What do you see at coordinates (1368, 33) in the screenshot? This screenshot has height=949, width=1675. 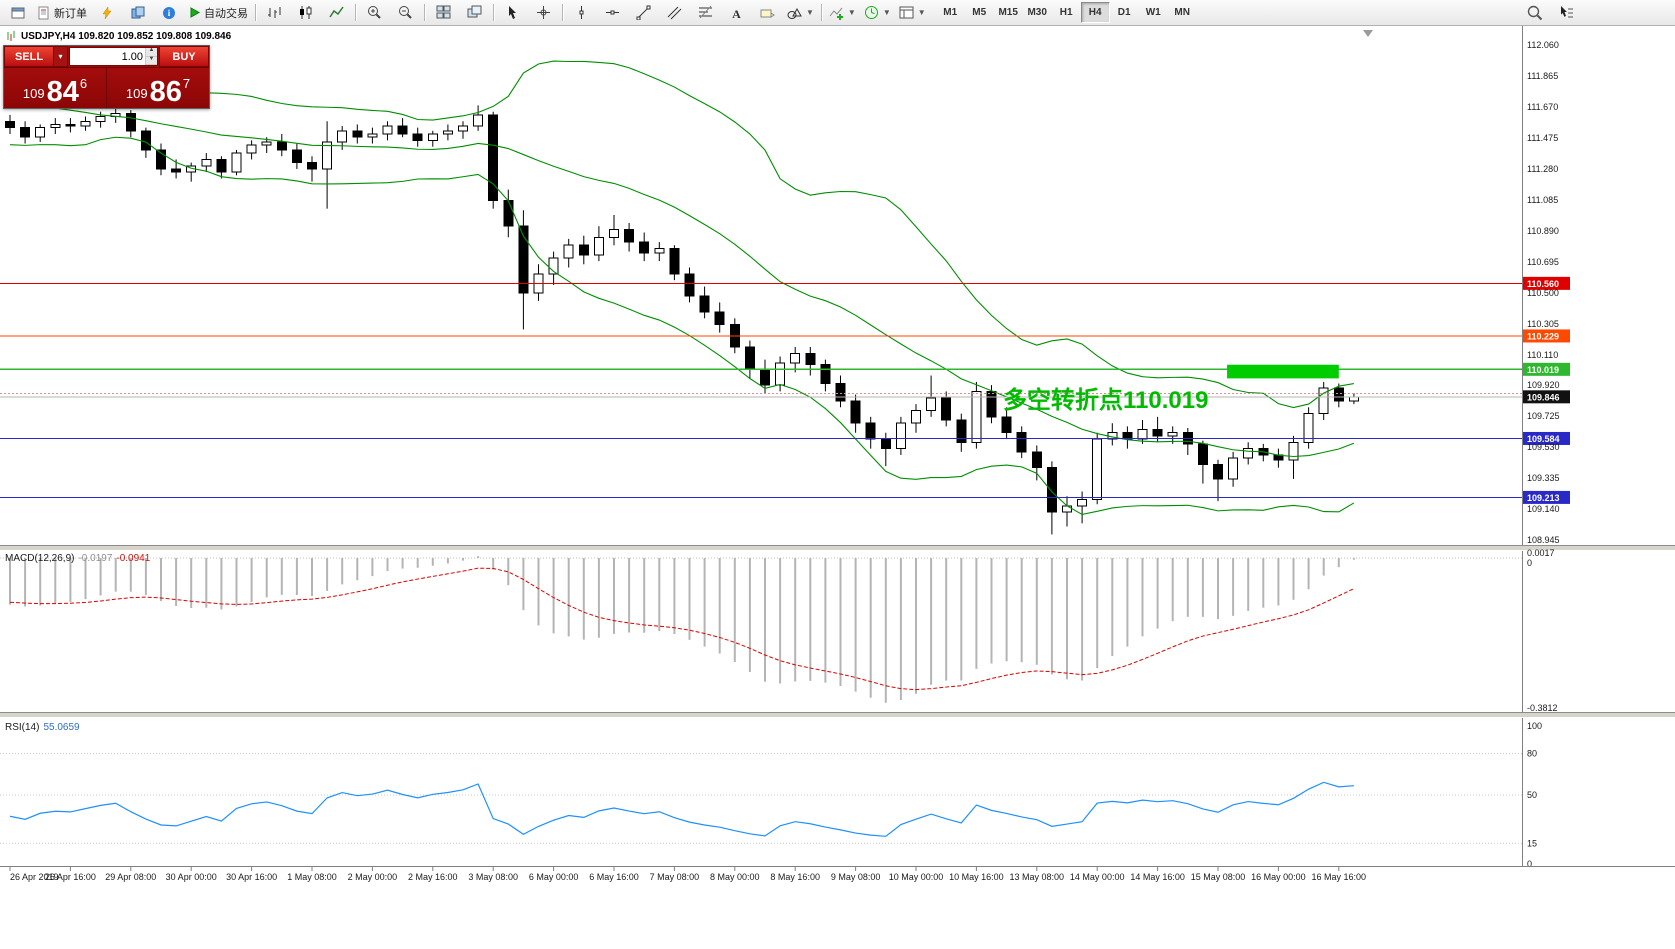 I see `chart-shift-marker` at bounding box center [1368, 33].